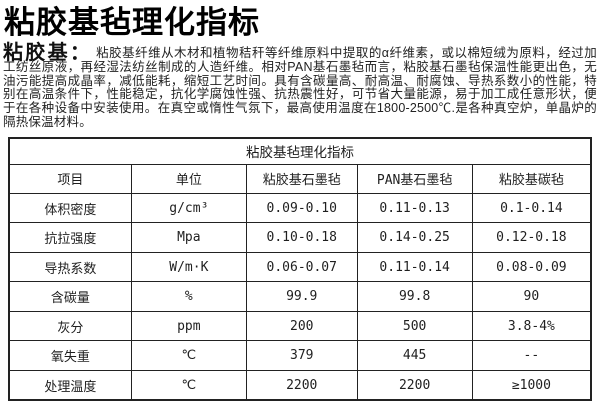 Image resolution: width=600 pixels, height=412 pixels. Describe the element at coordinates (48, 53) in the screenshot. I see `intro-label: 粘胶基：` at that location.